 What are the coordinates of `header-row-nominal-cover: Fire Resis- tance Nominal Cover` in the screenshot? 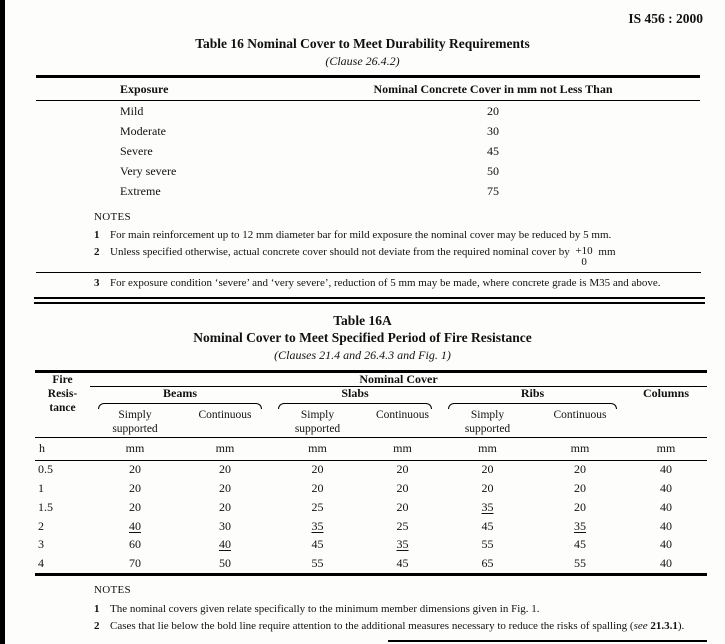 It's located at (371, 392).